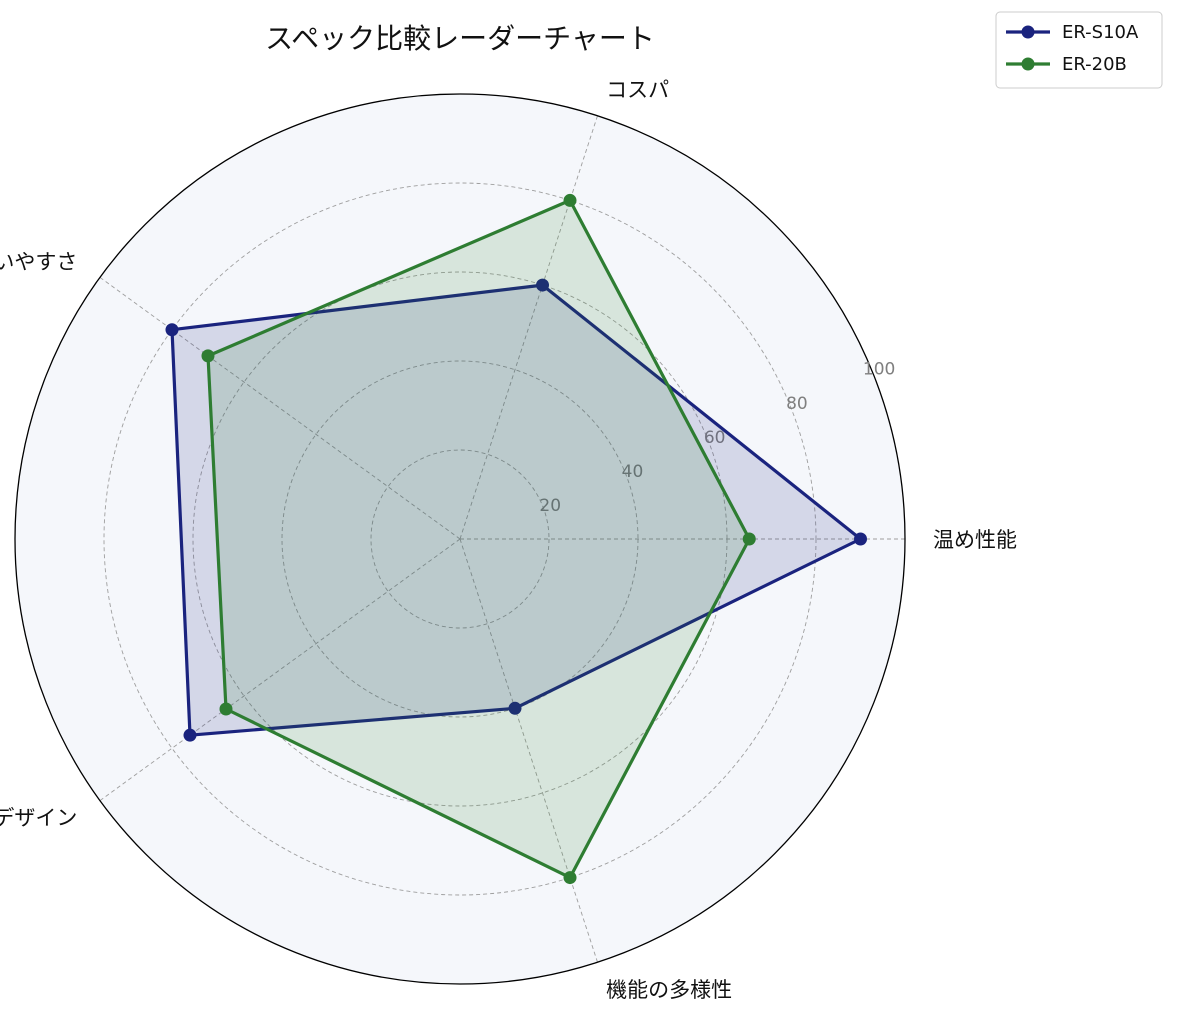 This screenshot has width=1178, height=1017. Describe the element at coordinates (38, 818) in the screenshot. I see `axis-label: デザイン` at that location.